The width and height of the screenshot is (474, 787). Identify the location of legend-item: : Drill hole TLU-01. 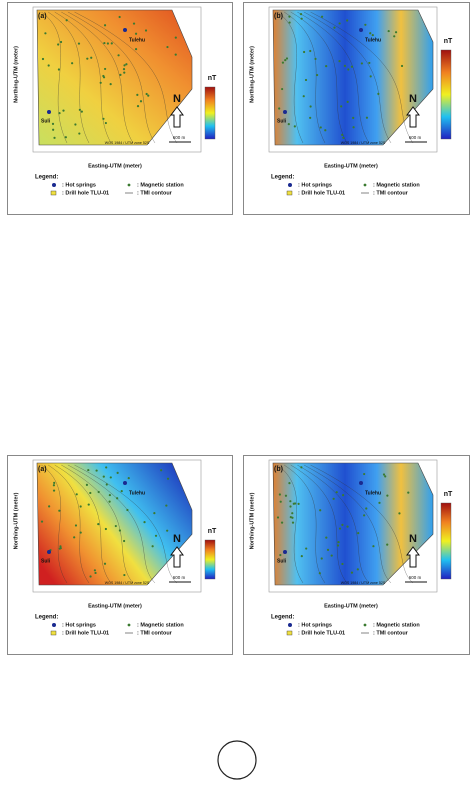
(321, 633).